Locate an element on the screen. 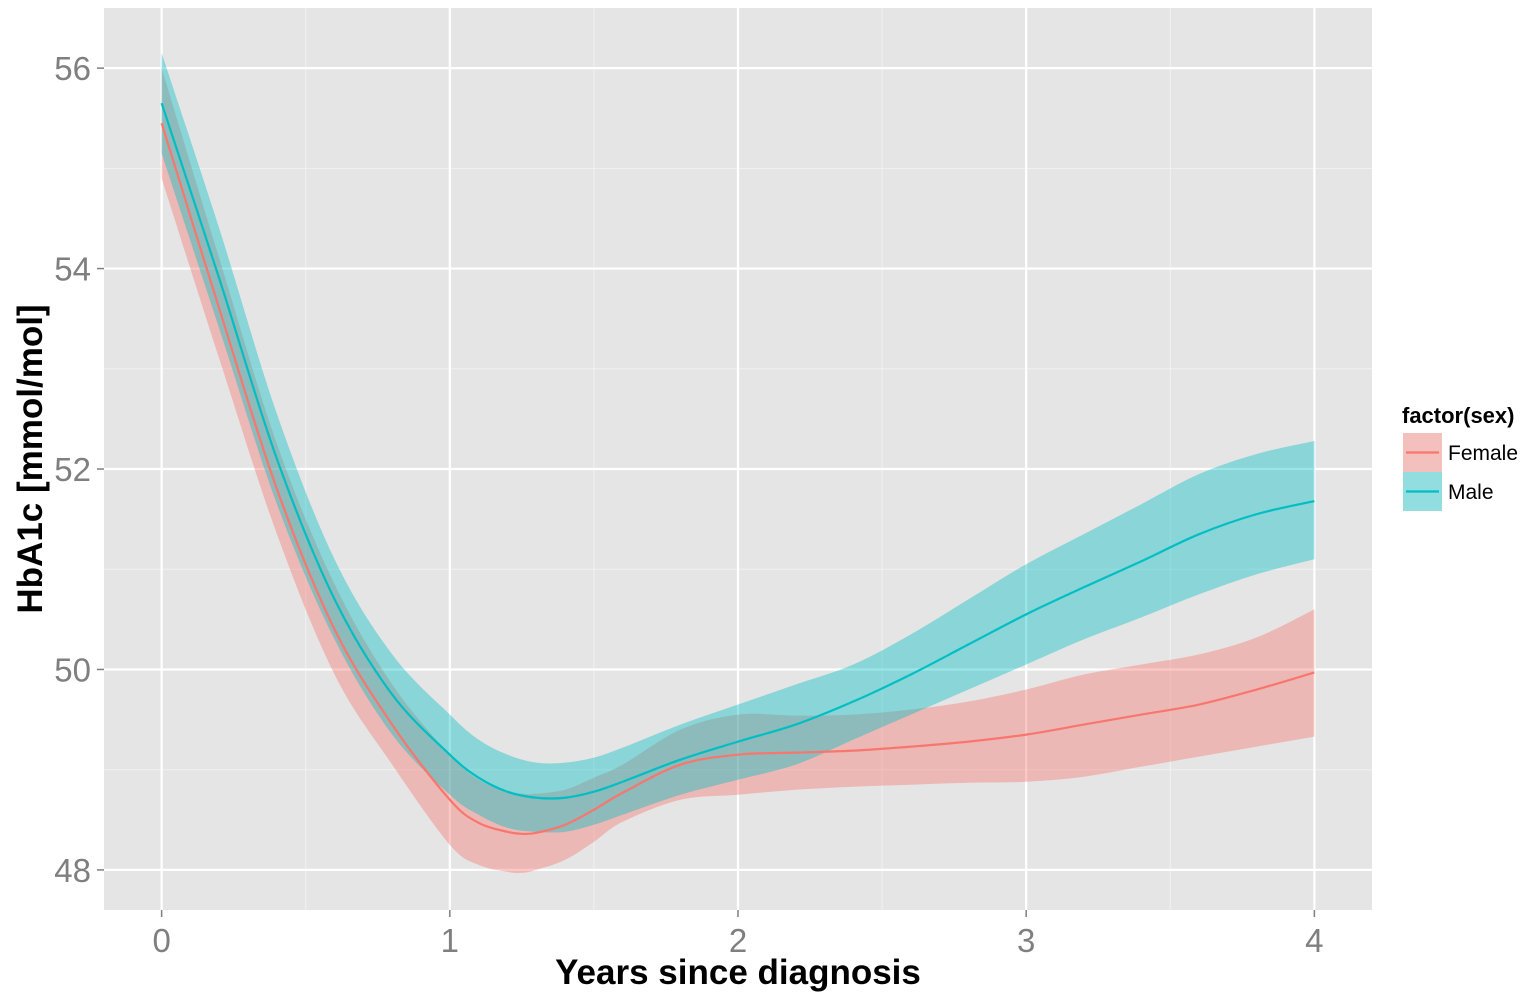 The height and width of the screenshot is (994, 1532). legend-label-female: Female is located at coordinates (1483, 453).